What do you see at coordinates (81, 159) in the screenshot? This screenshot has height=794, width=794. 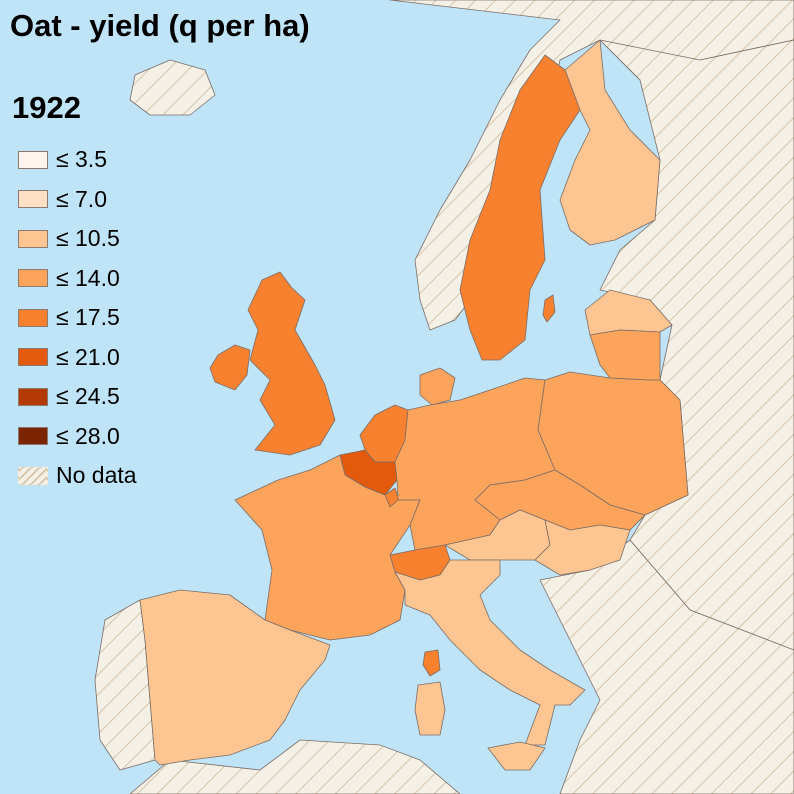 I see `legend-label: ≤ 3.5` at bounding box center [81, 159].